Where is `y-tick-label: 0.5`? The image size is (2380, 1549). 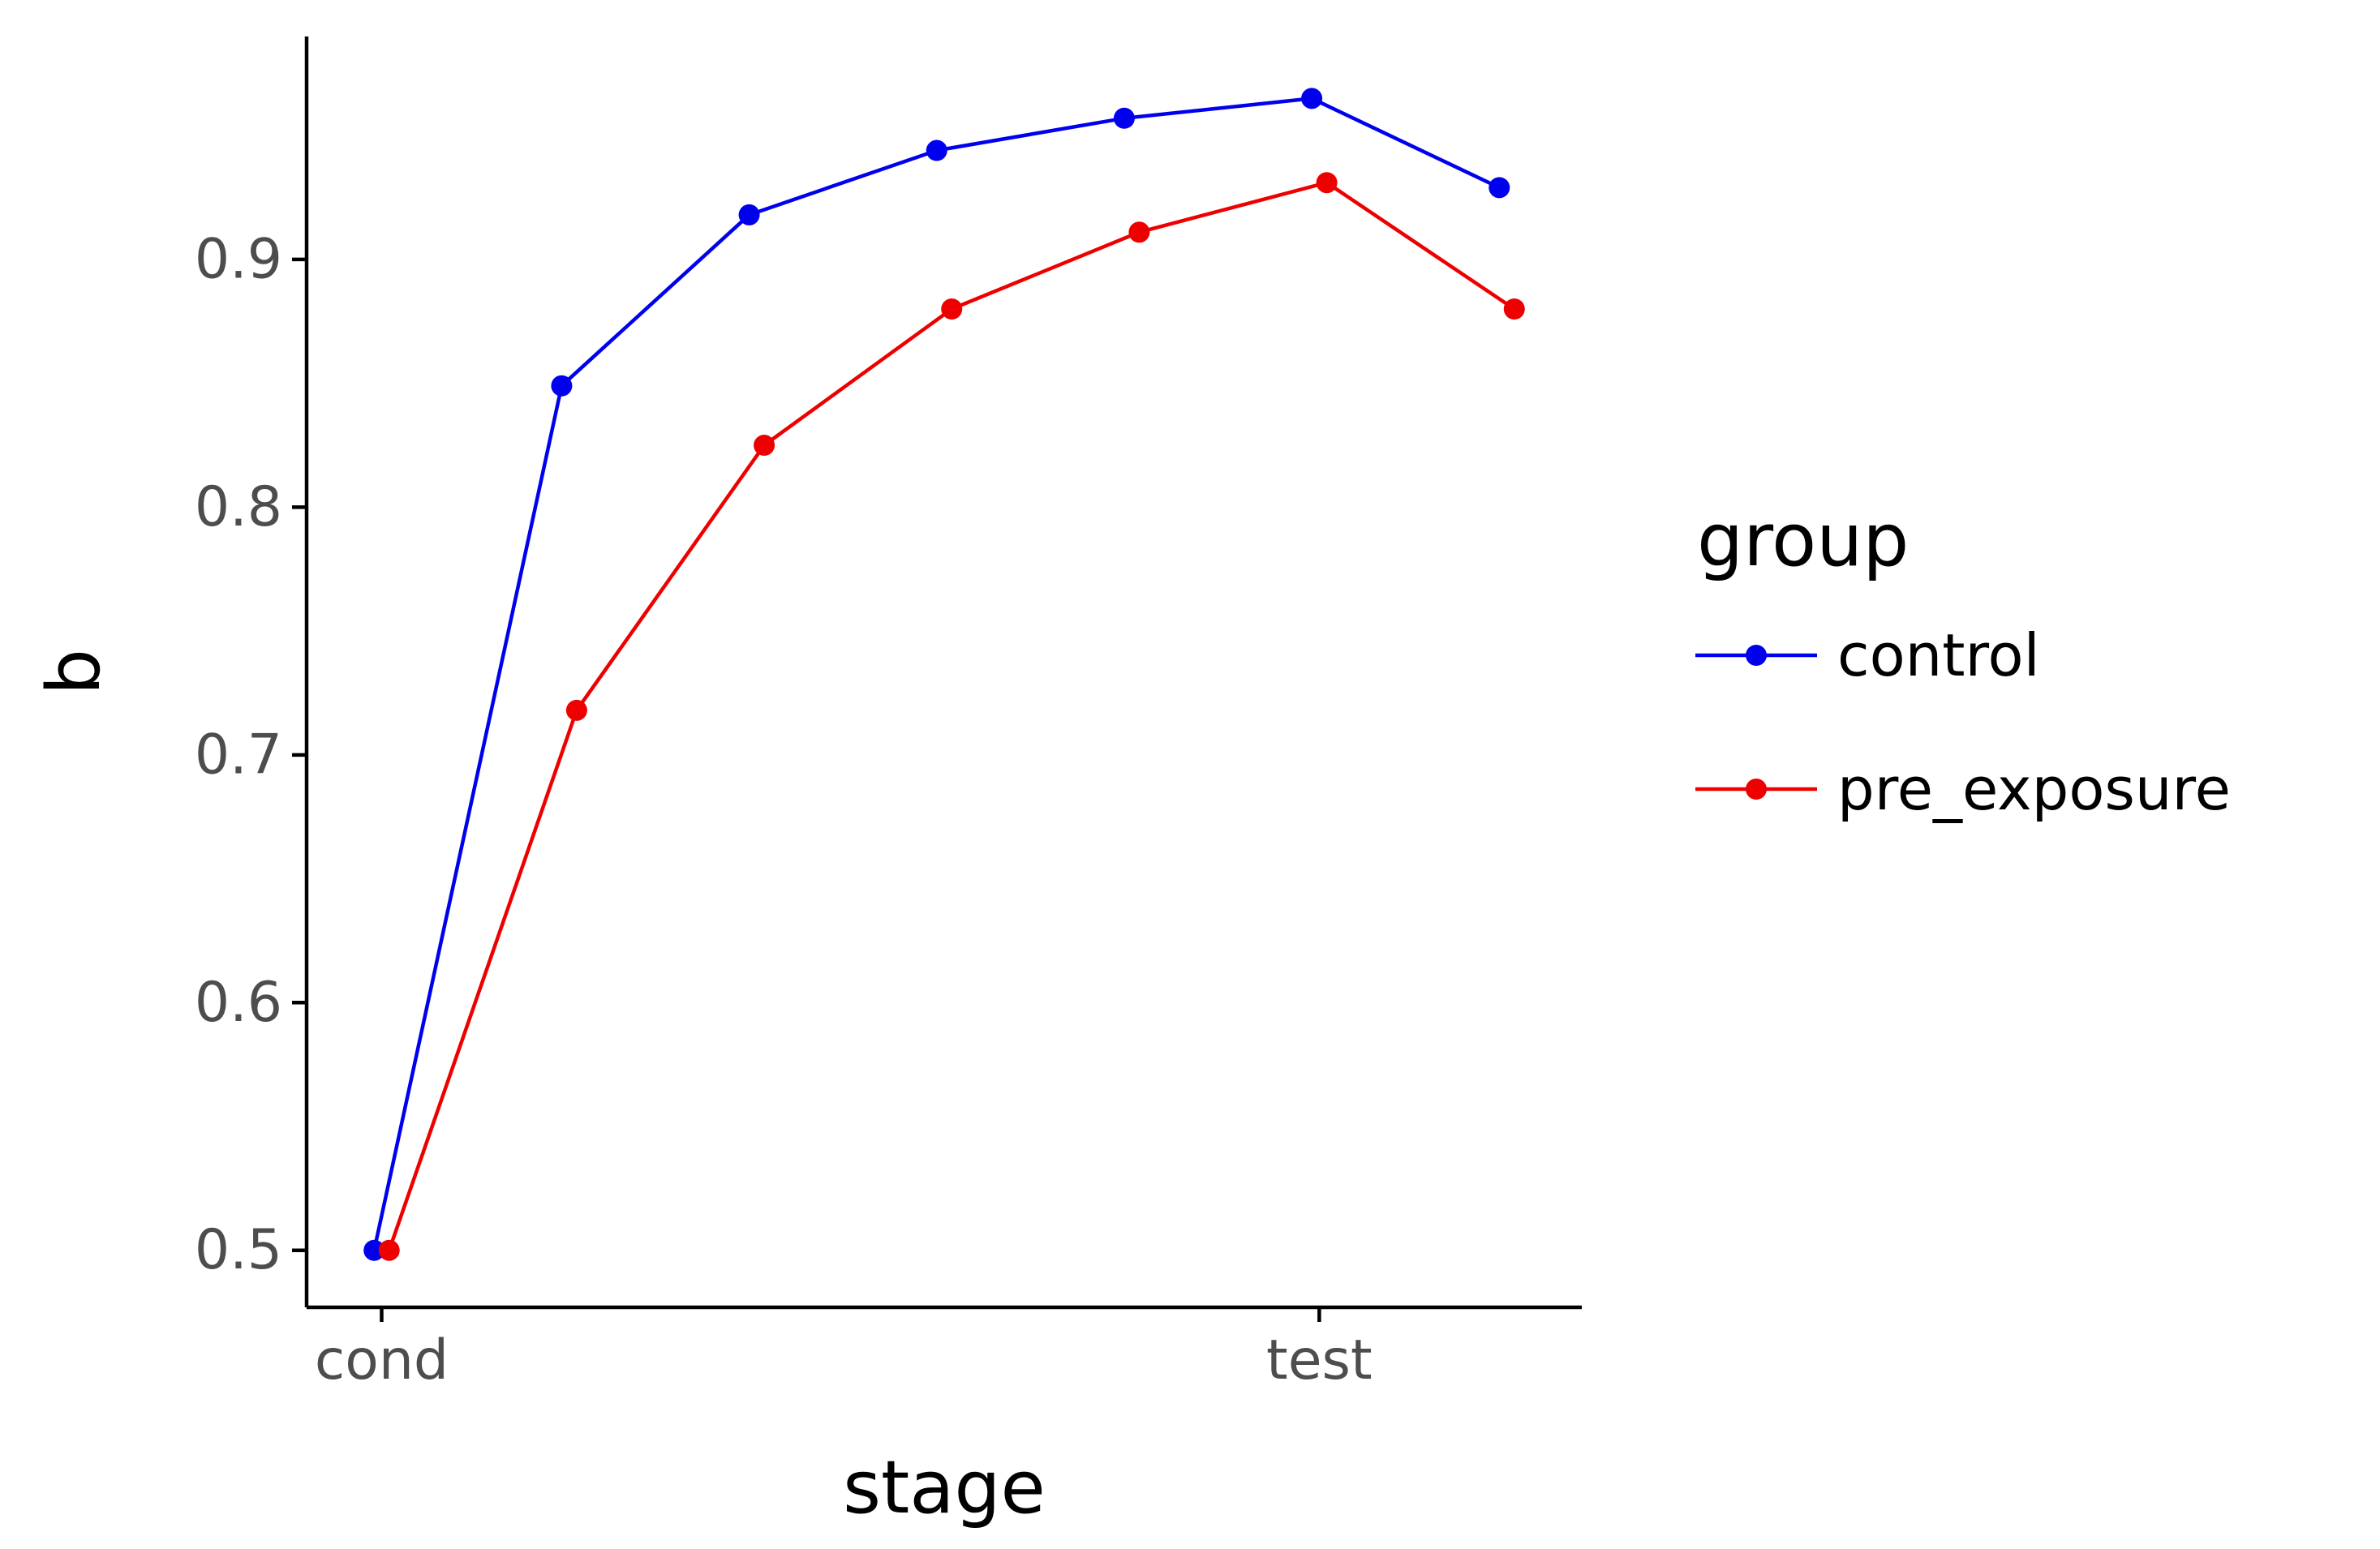 y-tick-label: 0.5 is located at coordinates (239, 1250).